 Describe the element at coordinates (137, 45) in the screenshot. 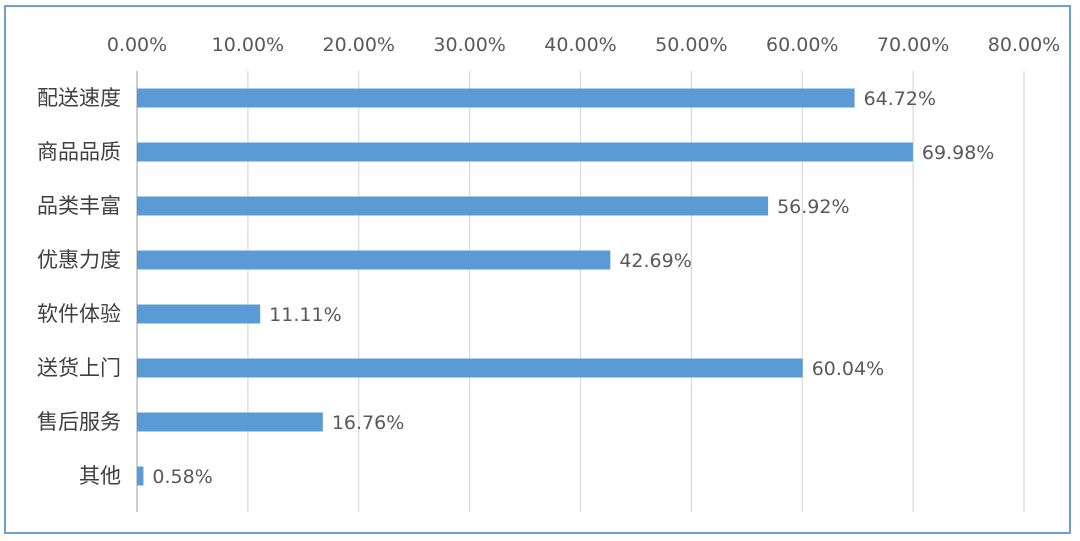

I see `x-tick-label: 0.00%` at that location.